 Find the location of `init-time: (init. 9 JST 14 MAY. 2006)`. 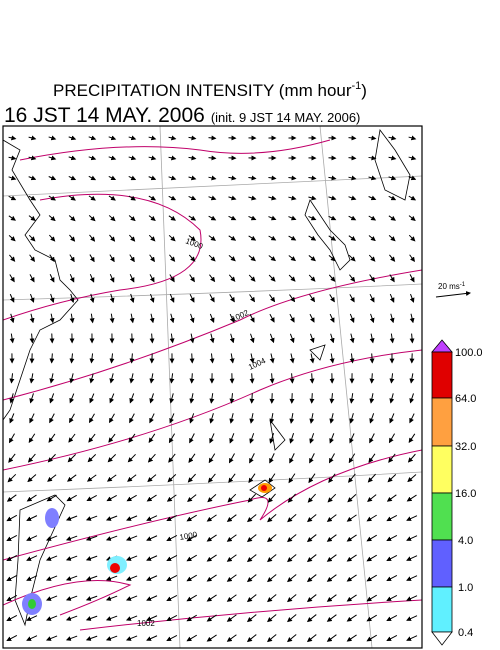

init-time: (init. 9 JST 14 MAY. 2006) is located at coordinates (286, 117).